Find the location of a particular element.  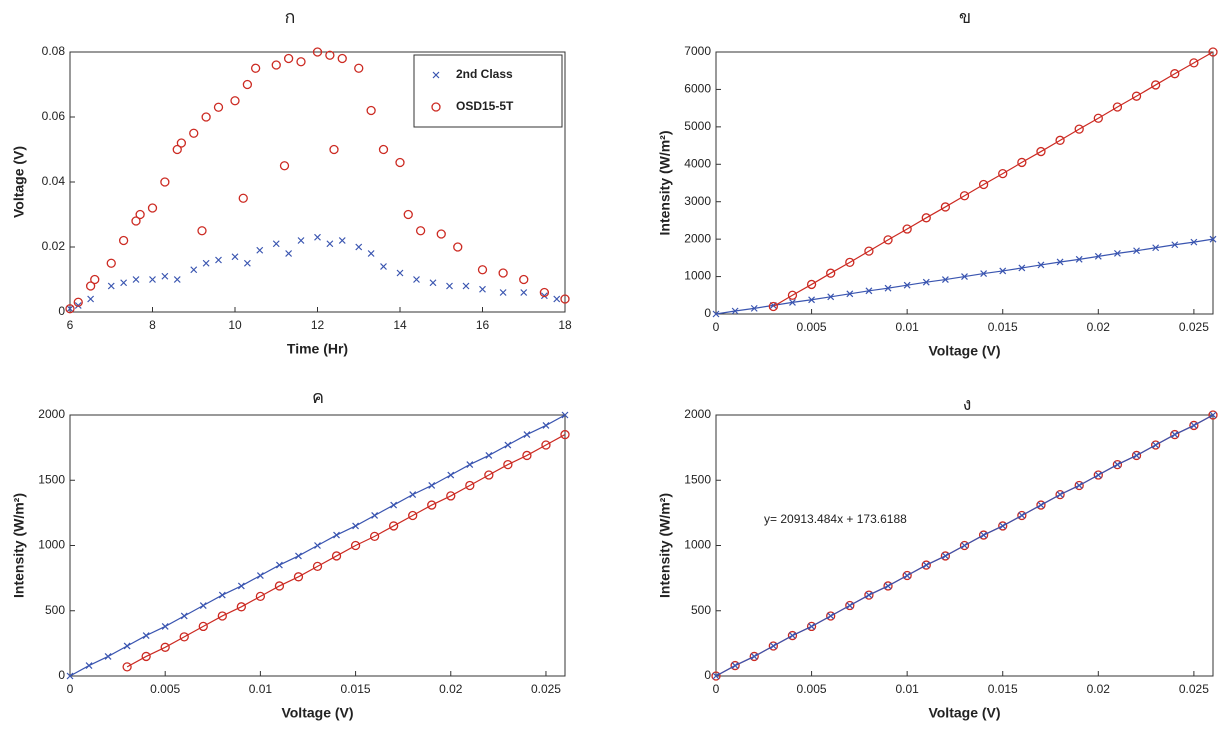

x-tick-label: 6 is located at coordinates (70, 325).